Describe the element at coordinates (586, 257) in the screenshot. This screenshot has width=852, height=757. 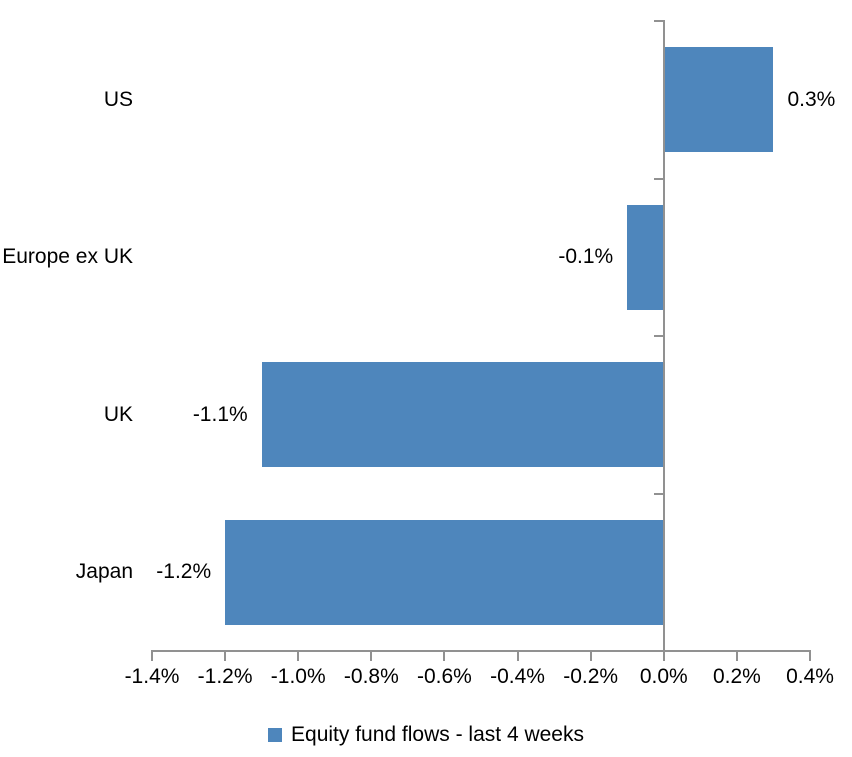
I see `value-label: -0.1%` at that location.